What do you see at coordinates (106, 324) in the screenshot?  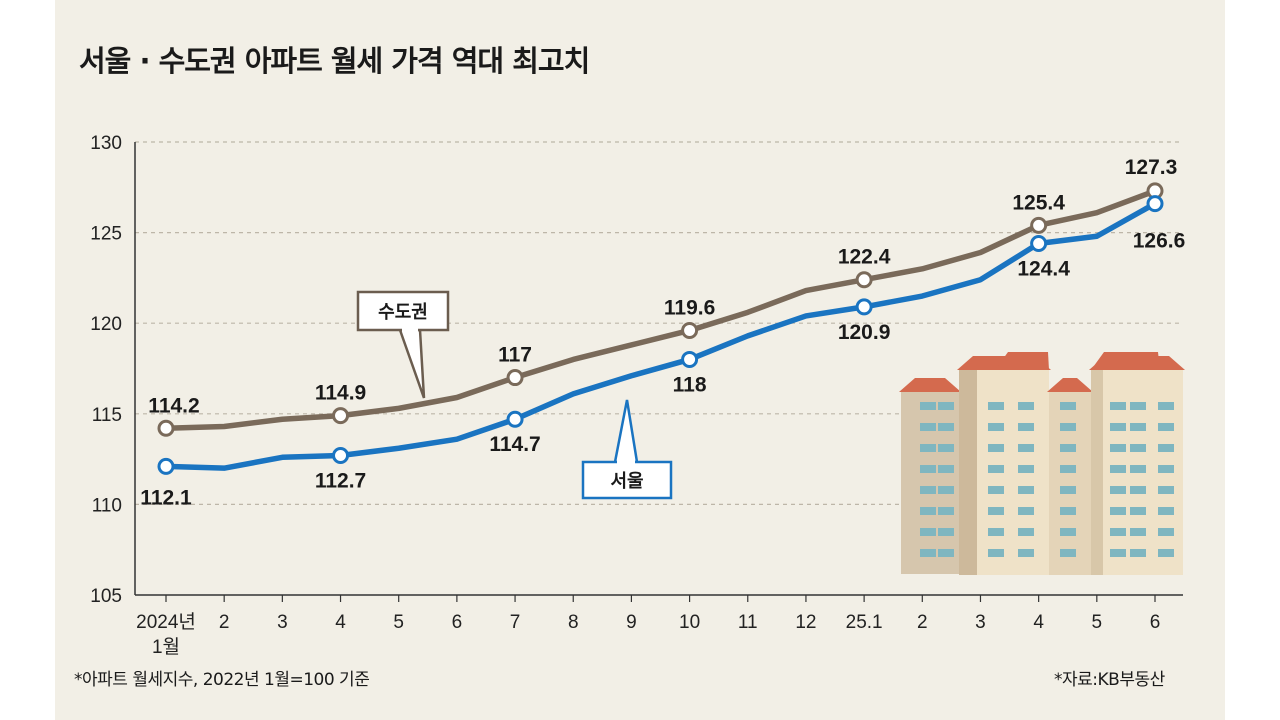 I see `y-tick-label: 120` at bounding box center [106, 324].